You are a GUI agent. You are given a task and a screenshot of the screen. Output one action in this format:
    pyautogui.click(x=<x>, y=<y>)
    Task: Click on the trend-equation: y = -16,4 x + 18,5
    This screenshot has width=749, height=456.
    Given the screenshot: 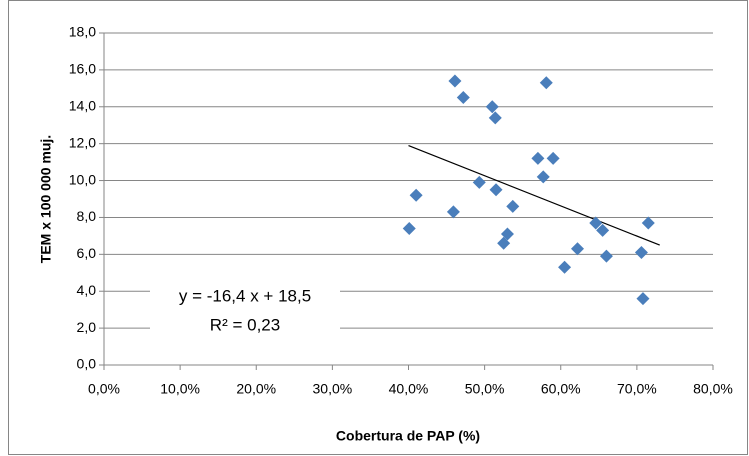 What is the action you would take?
    pyautogui.click(x=245, y=295)
    